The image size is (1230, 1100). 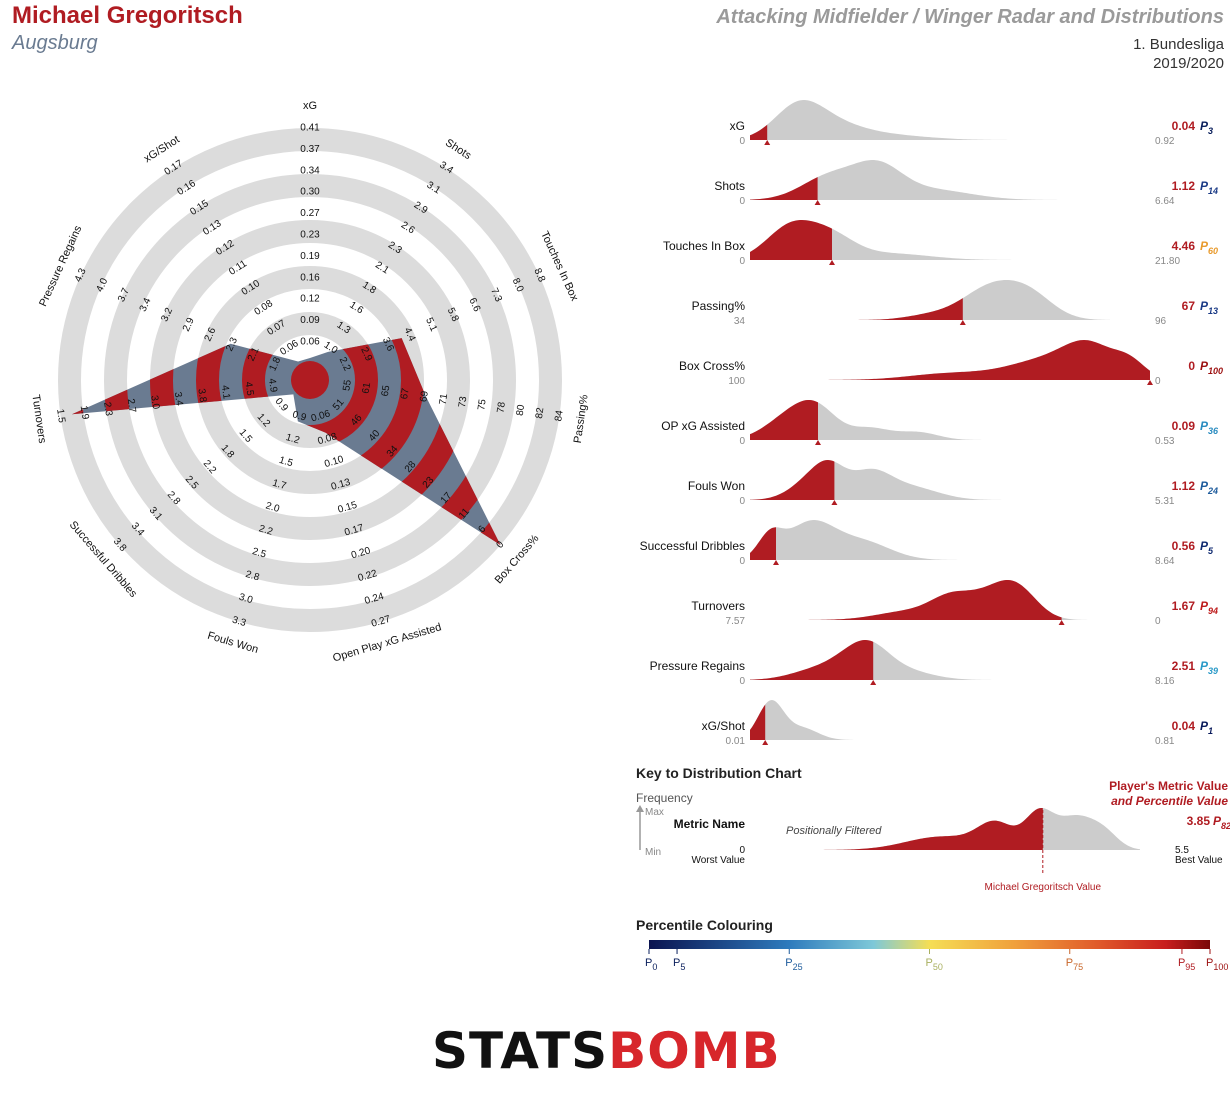 I want to click on dist-percentile-value: 36, so click(x=1213, y=431).